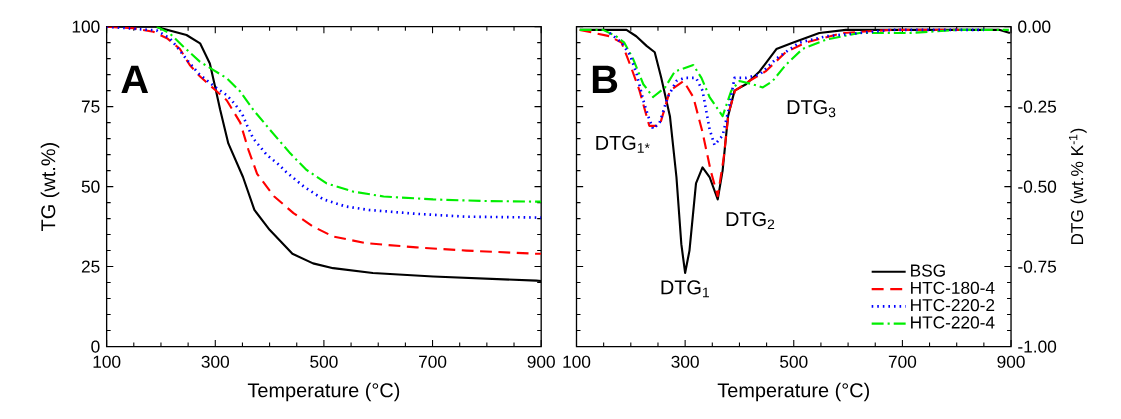 This screenshot has height=419, width=1121. I want to click on y-tick-label: 100, so click(86, 26).